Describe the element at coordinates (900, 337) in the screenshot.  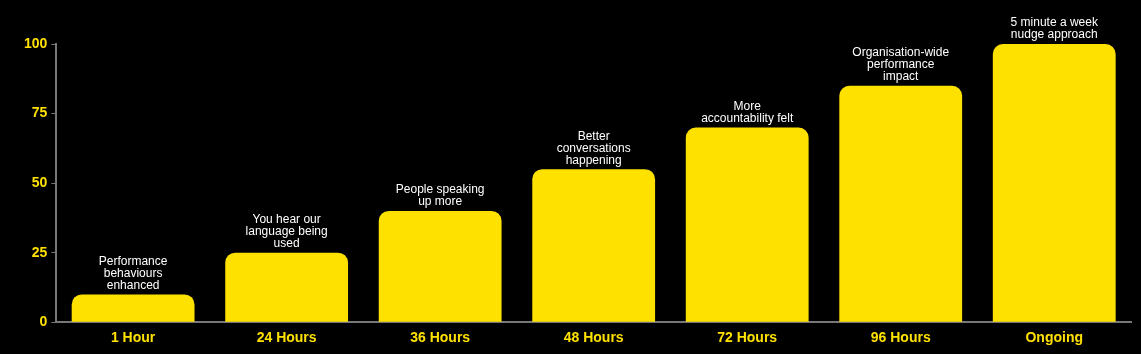
I see `x-tick-label: 96 Hours` at that location.